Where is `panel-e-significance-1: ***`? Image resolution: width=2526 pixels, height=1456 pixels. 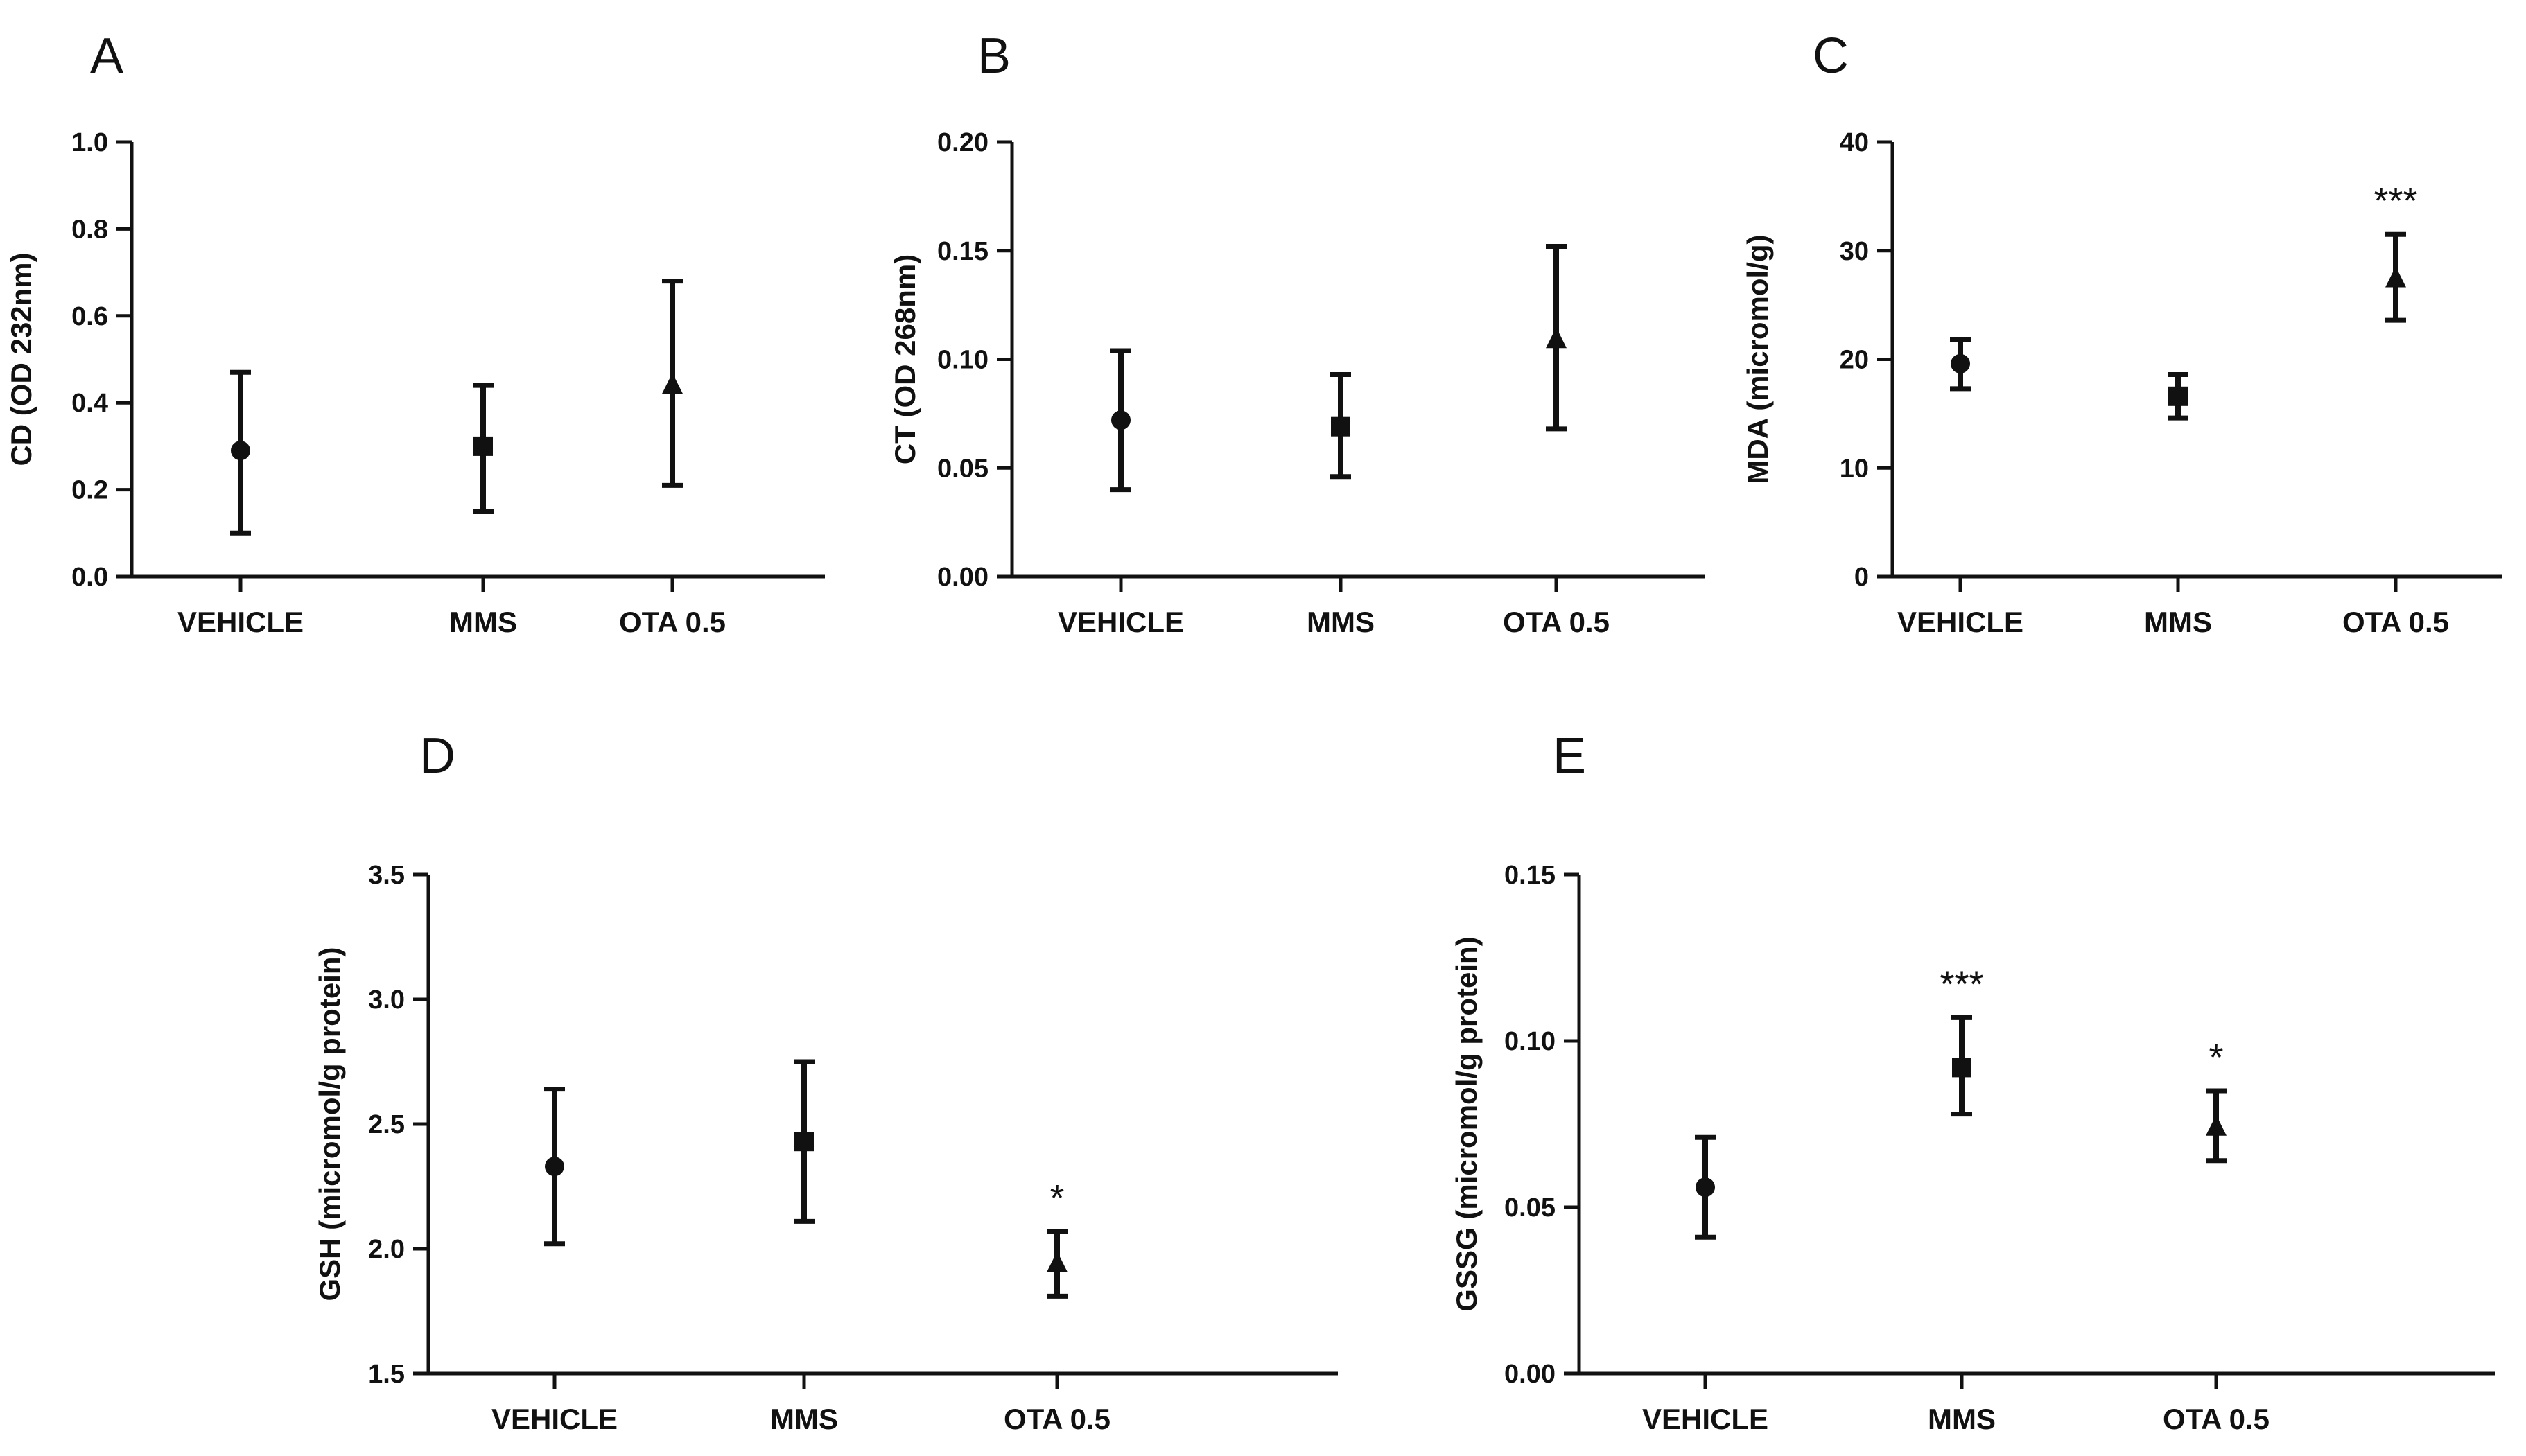 panel-e-significance-1: *** is located at coordinates (1962, 984).